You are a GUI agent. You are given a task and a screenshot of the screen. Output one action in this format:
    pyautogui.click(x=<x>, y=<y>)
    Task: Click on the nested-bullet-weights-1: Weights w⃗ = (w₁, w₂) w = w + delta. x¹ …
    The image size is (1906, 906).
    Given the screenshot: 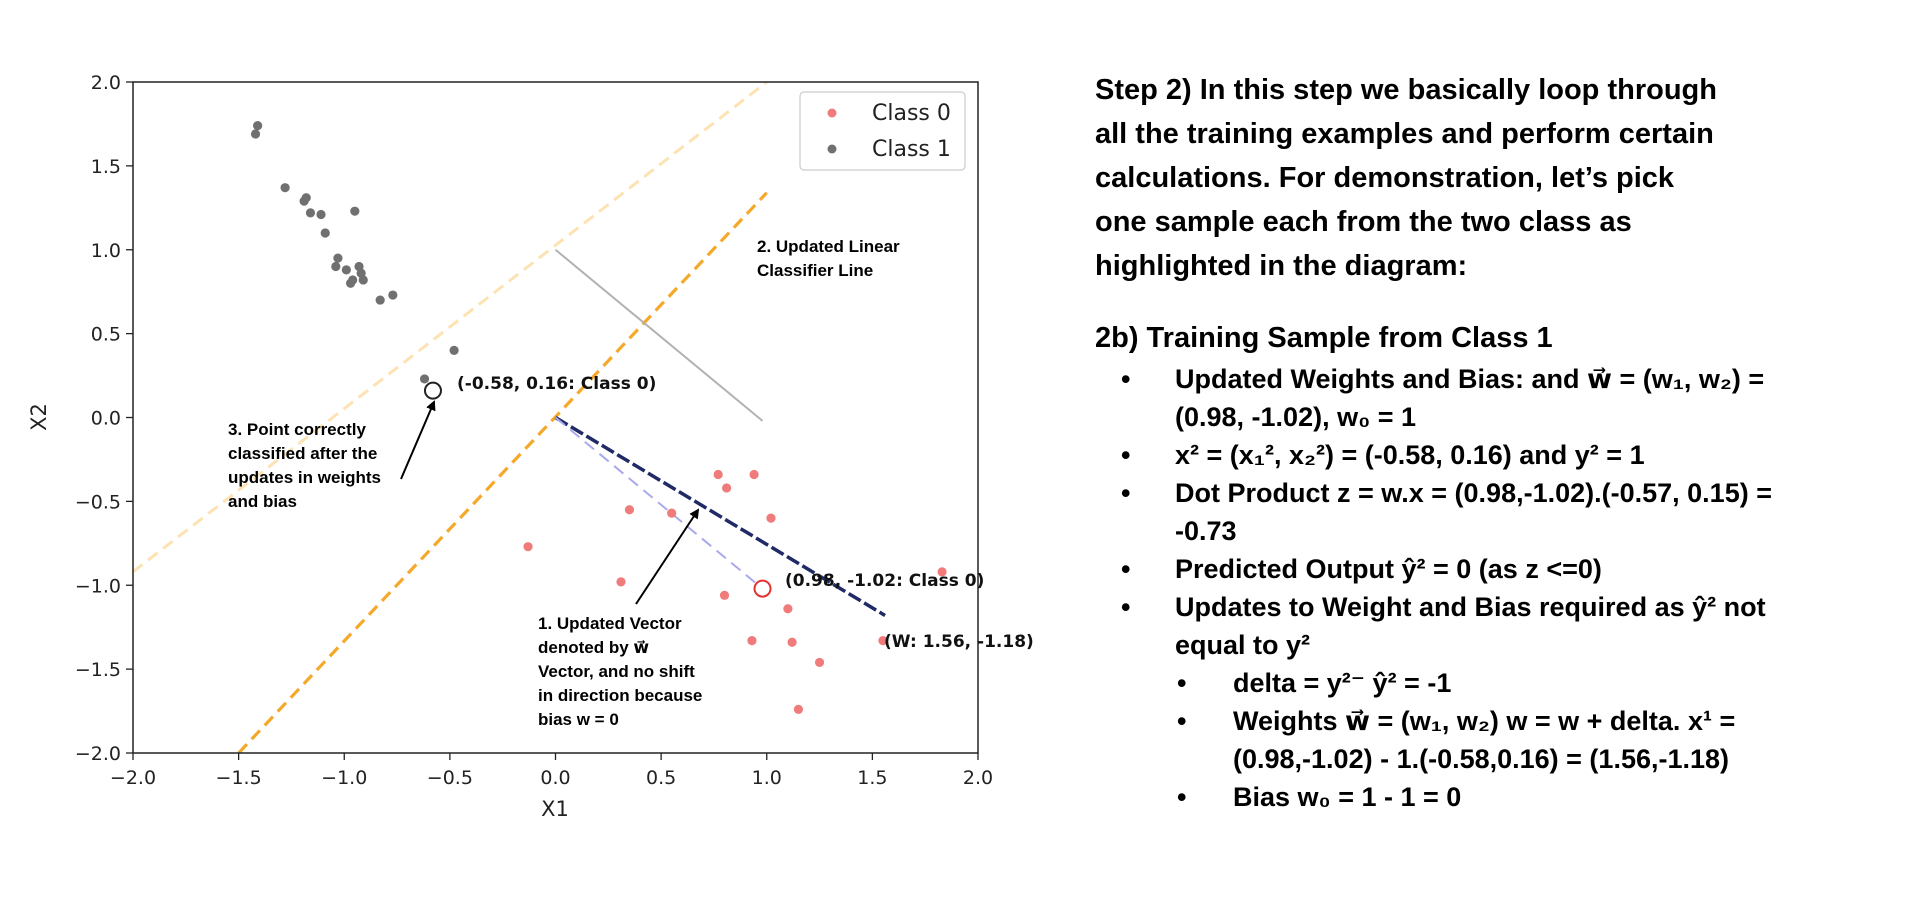 What is the action you would take?
    pyautogui.click(x=1484, y=721)
    